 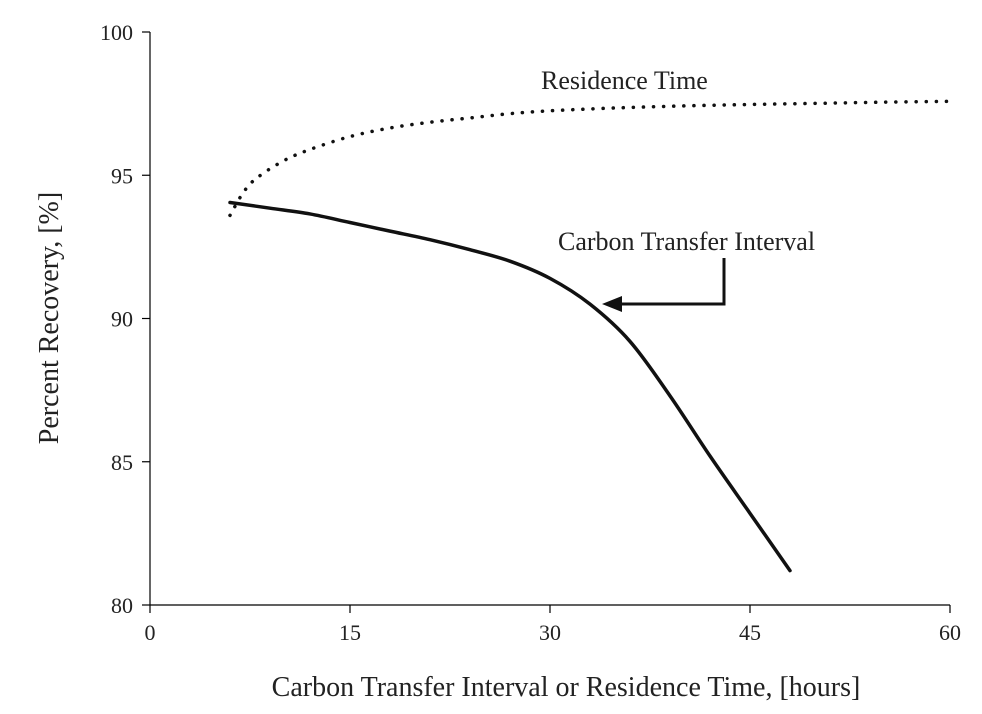 What do you see at coordinates (612, 304) in the screenshot?
I see `annotation-arrowhead-icon` at bounding box center [612, 304].